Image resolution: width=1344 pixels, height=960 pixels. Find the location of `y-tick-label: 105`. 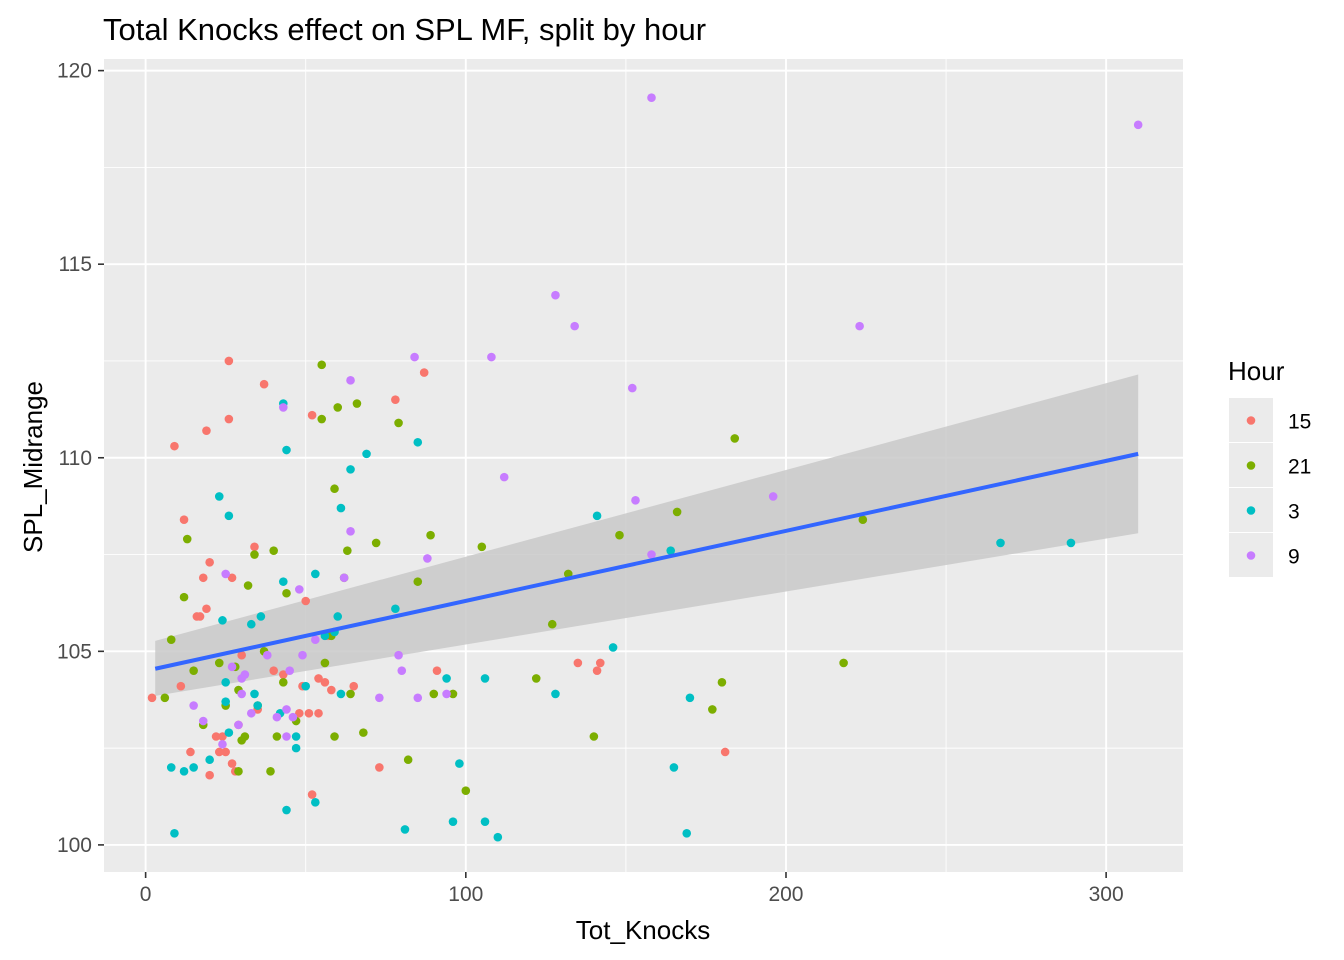

y-tick-label: 105 is located at coordinates (74, 651).